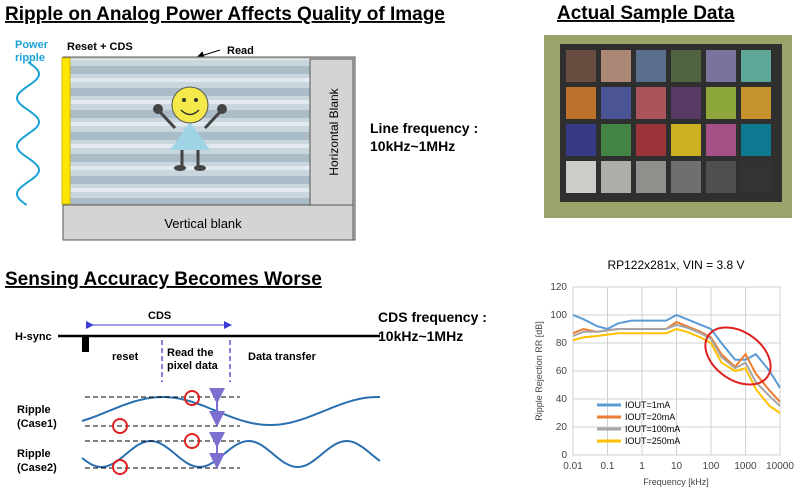  Describe the element at coordinates (652, 441) in the screenshot. I see `legend-label: IOUT=250mA` at that location.